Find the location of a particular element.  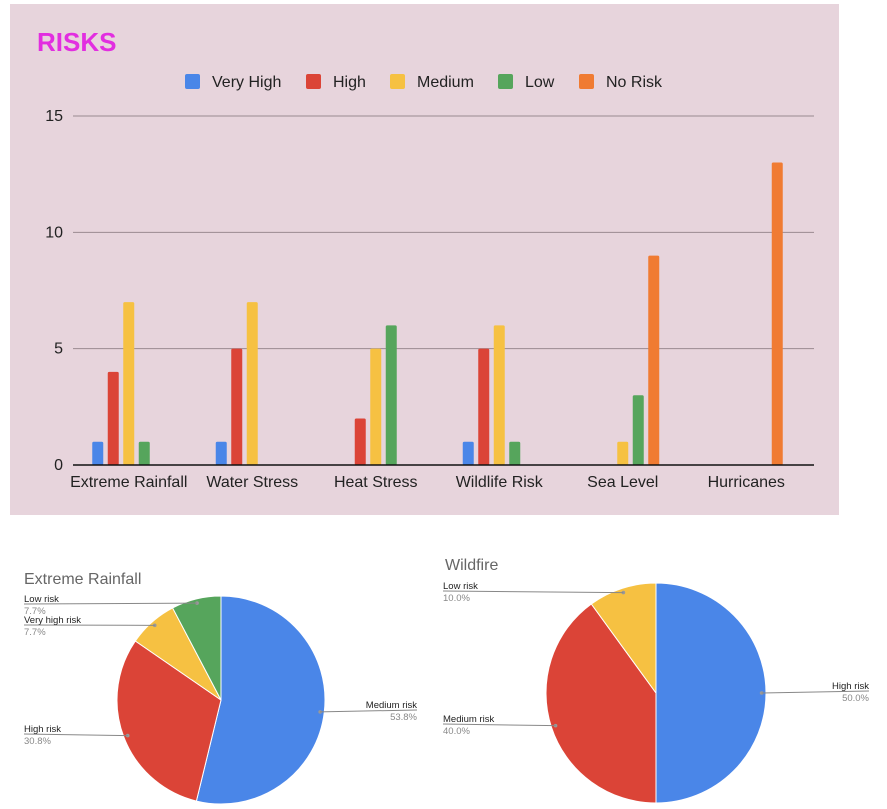

legend-label-medium: Medium is located at coordinates (445, 82).